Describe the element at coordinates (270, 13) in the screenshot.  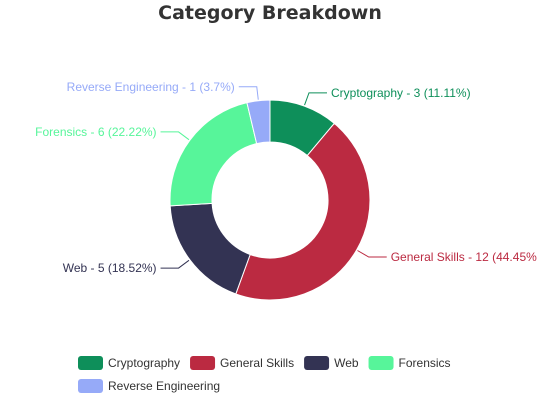
I see `chart-title: Category Breakdown` at that location.